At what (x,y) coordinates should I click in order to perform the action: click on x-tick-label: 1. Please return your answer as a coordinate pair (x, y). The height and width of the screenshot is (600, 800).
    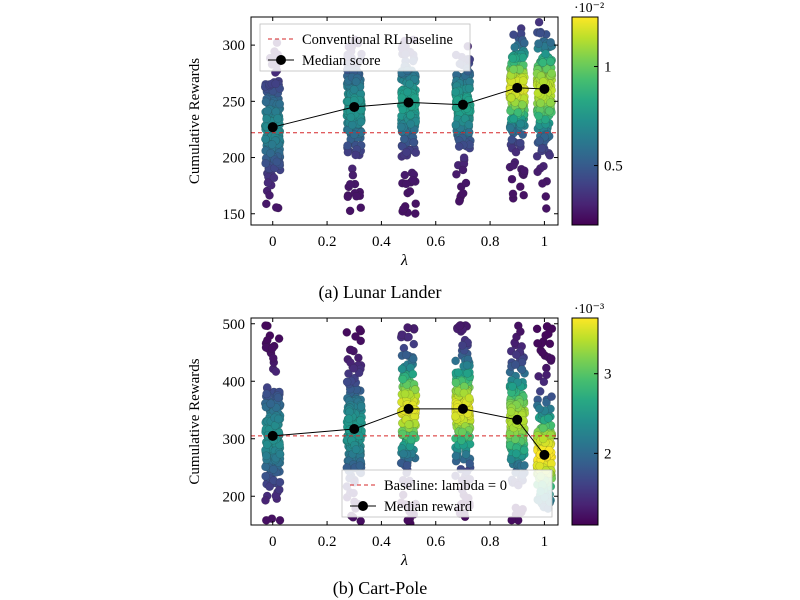
    Looking at the image, I should click on (545, 242).